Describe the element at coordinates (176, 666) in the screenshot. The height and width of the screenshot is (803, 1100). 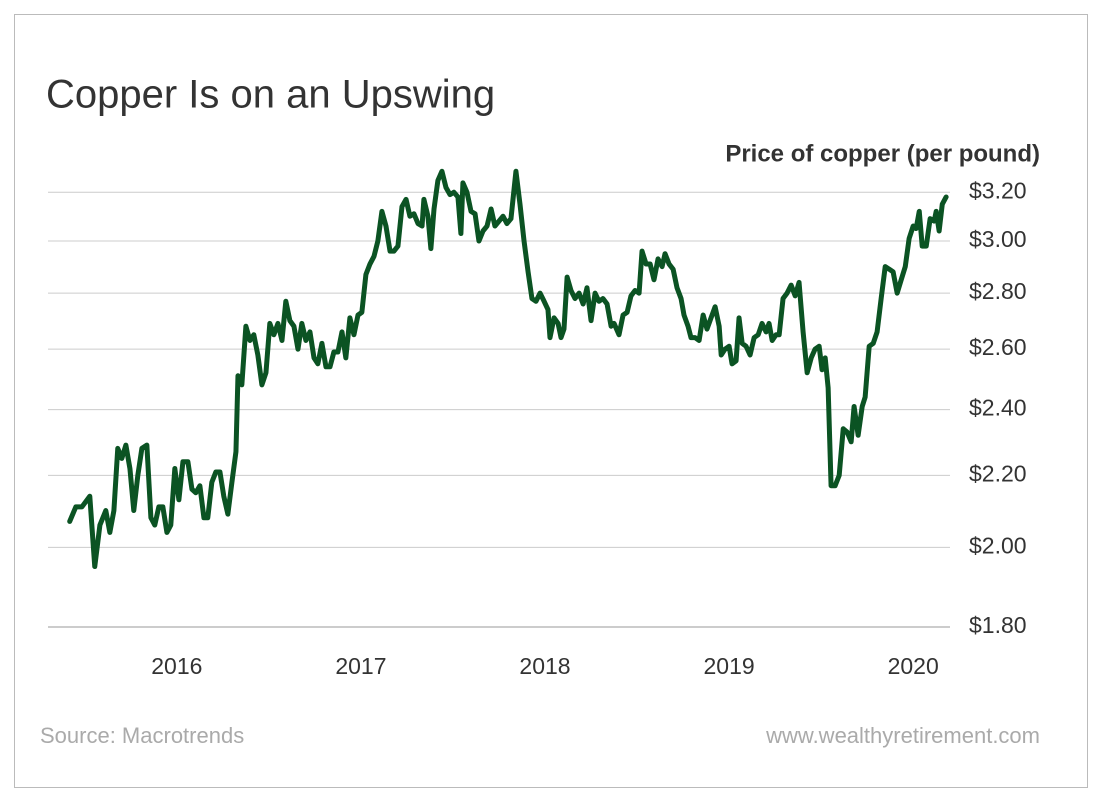
I see `x-tick-label: 2016` at that location.